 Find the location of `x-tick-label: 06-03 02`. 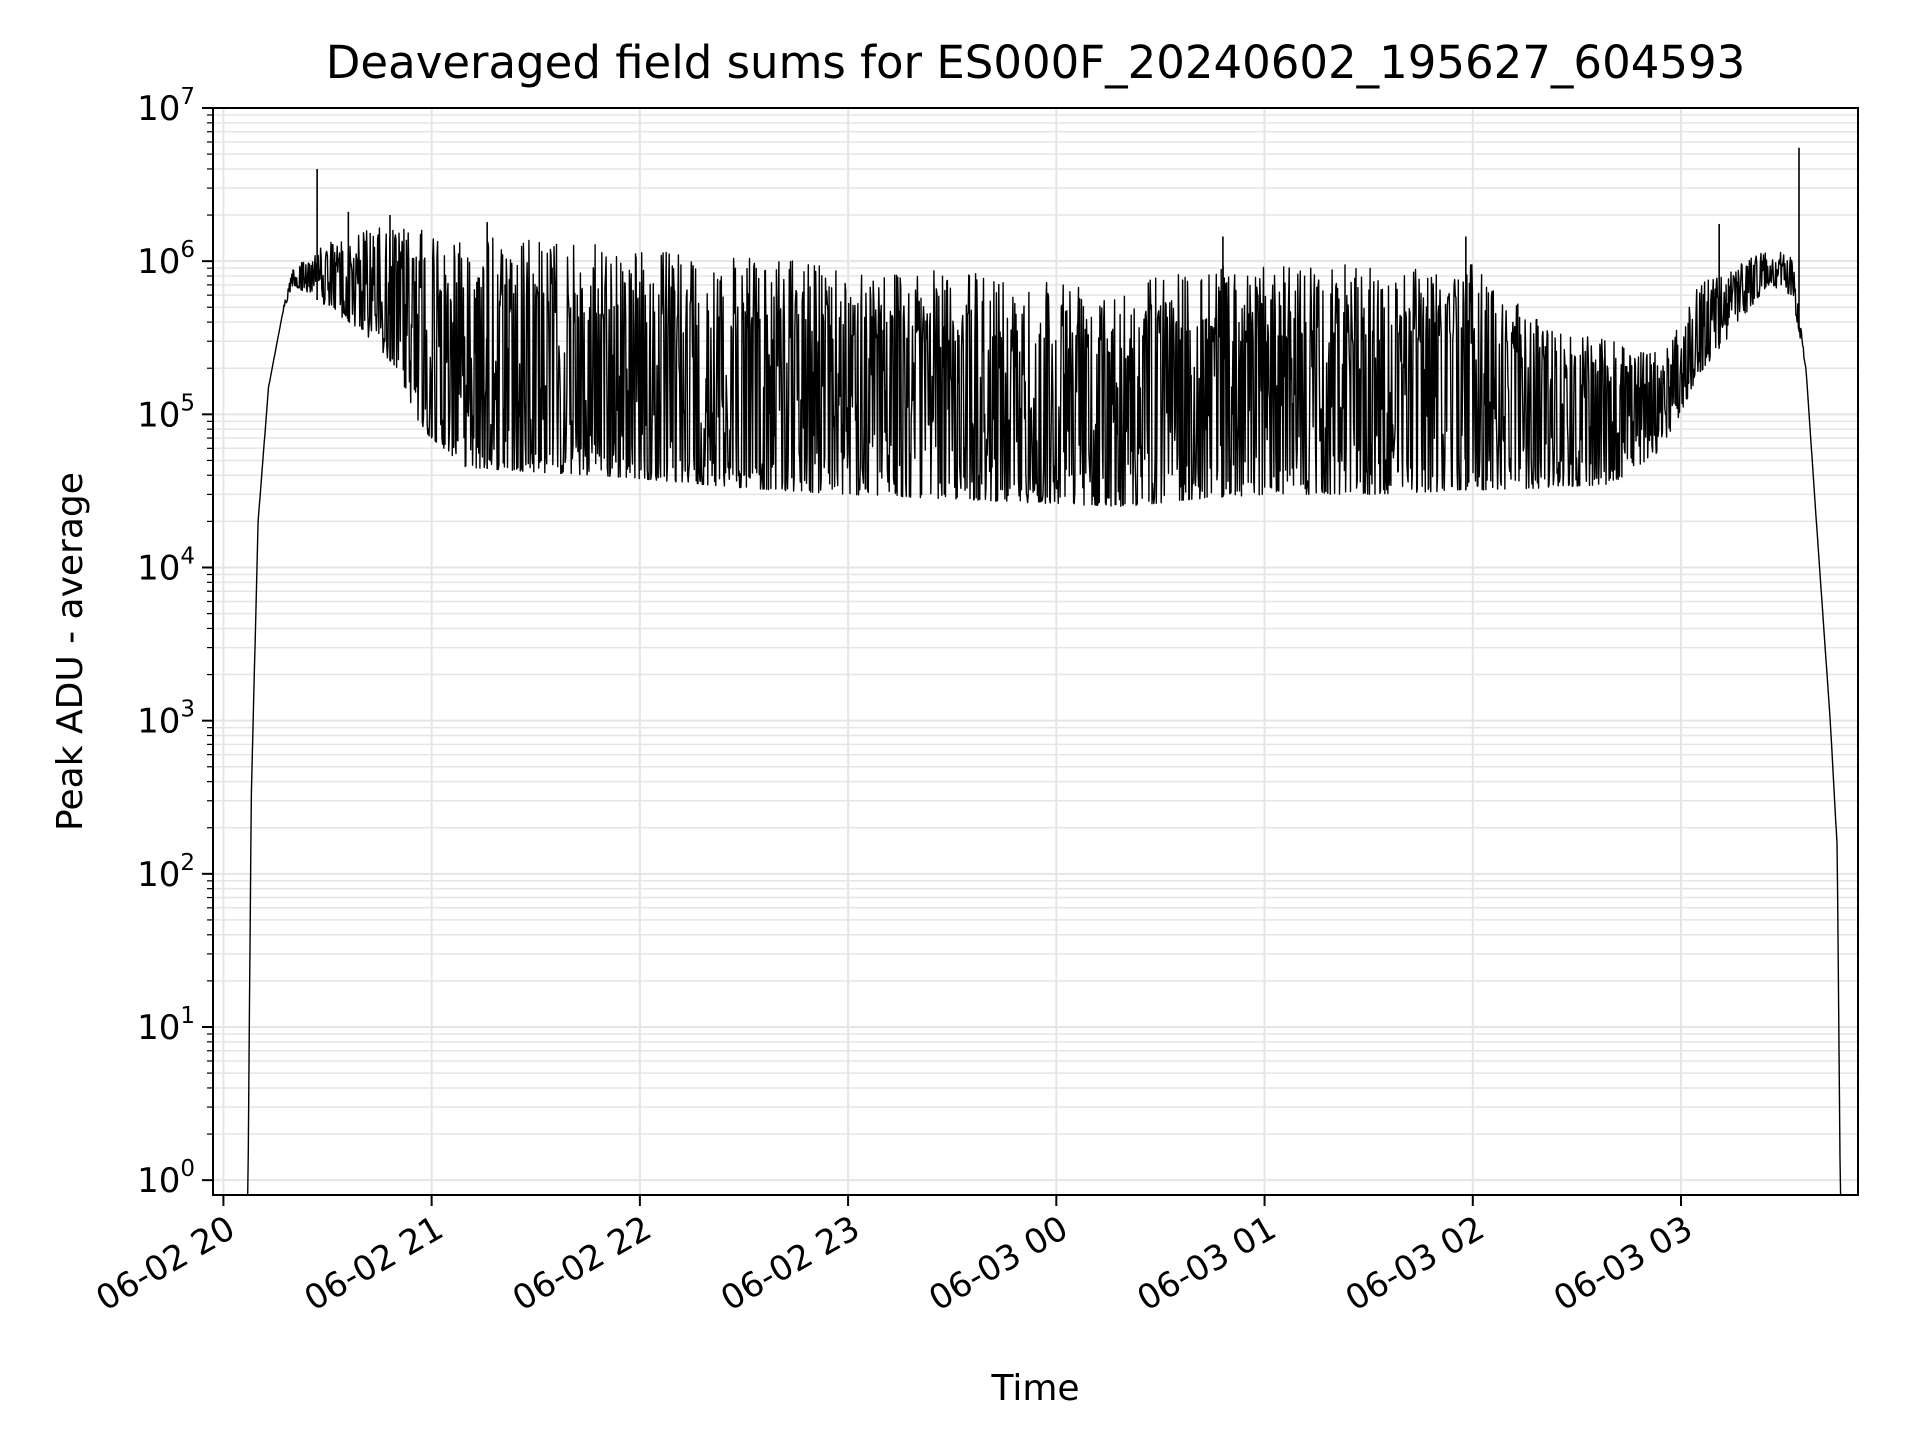

x-tick-label: 06-03 02 is located at coordinates (1415, 1263).